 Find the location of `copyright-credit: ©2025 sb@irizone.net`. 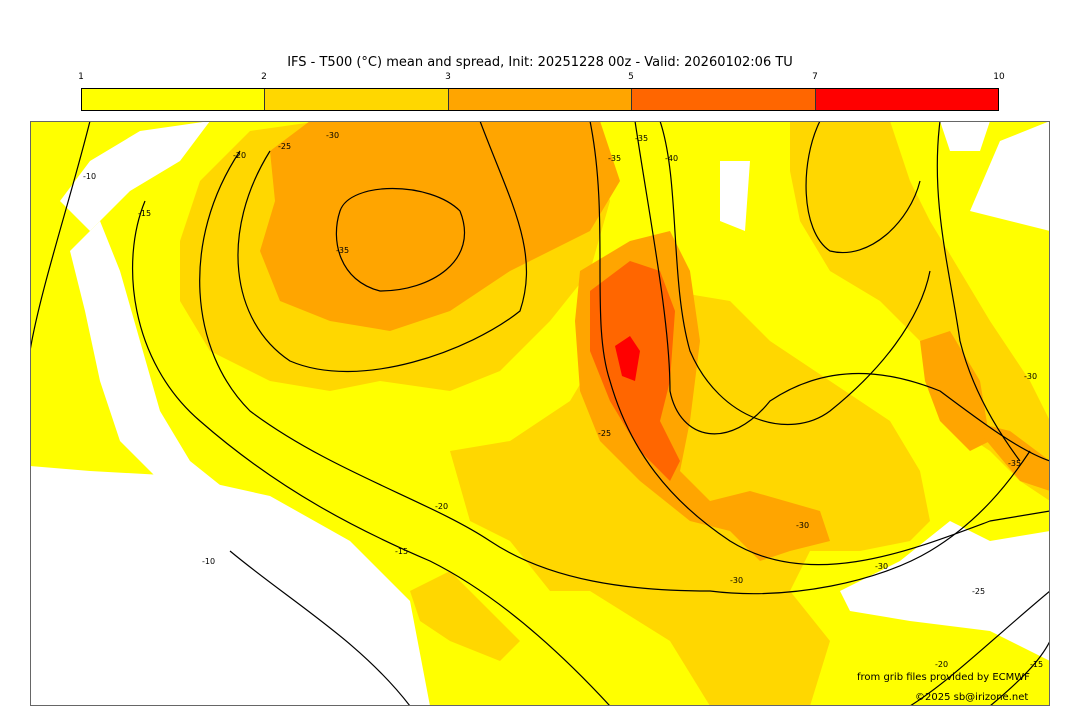

copyright-credit: ©2025 sb@irizone.net is located at coordinates (972, 697).